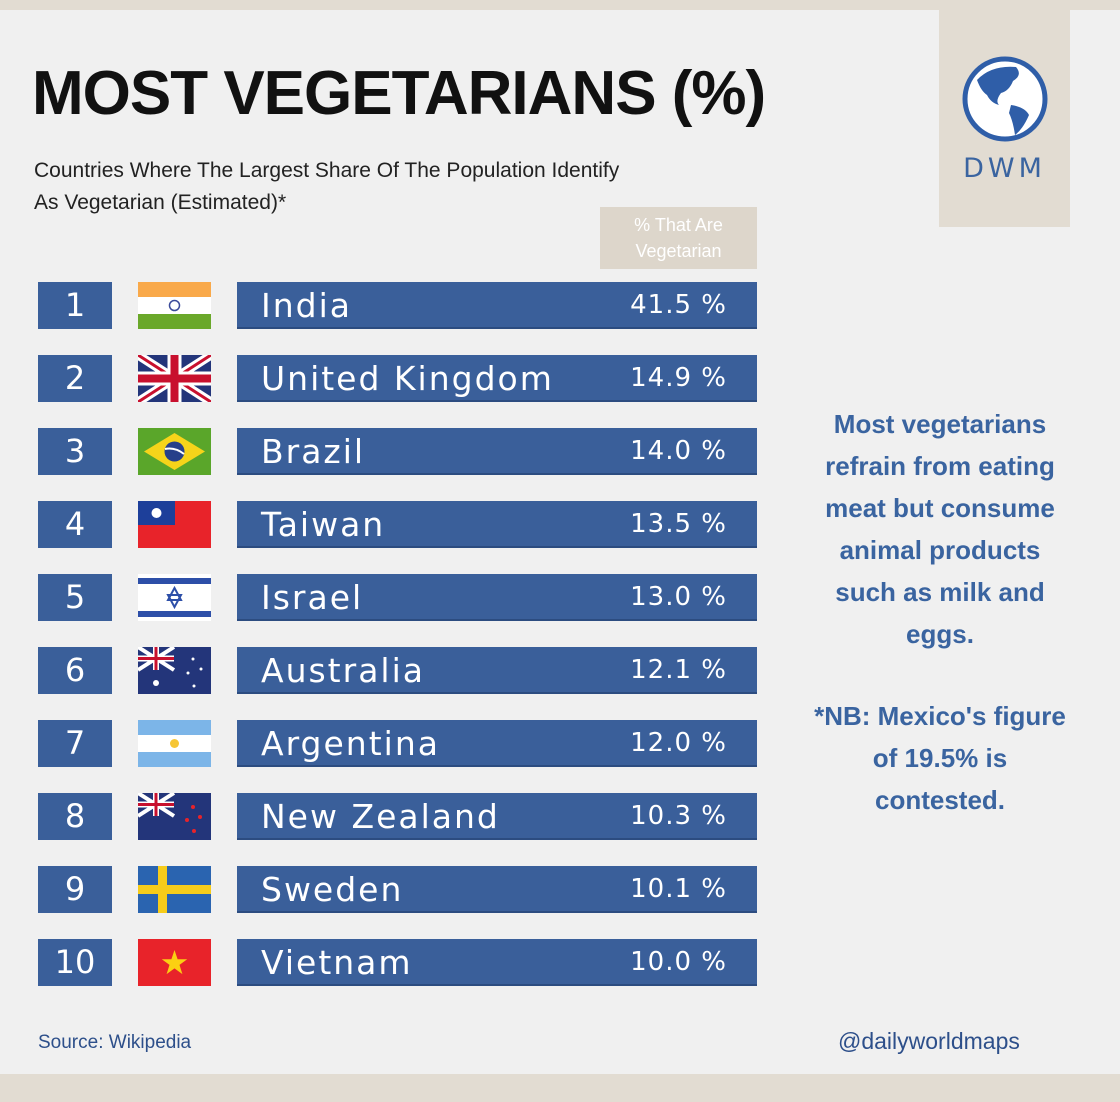 Image resolution: width=1120 pixels, height=1102 pixels. Describe the element at coordinates (313, 451) in the screenshot. I see `country-name: Brazil` at that location.